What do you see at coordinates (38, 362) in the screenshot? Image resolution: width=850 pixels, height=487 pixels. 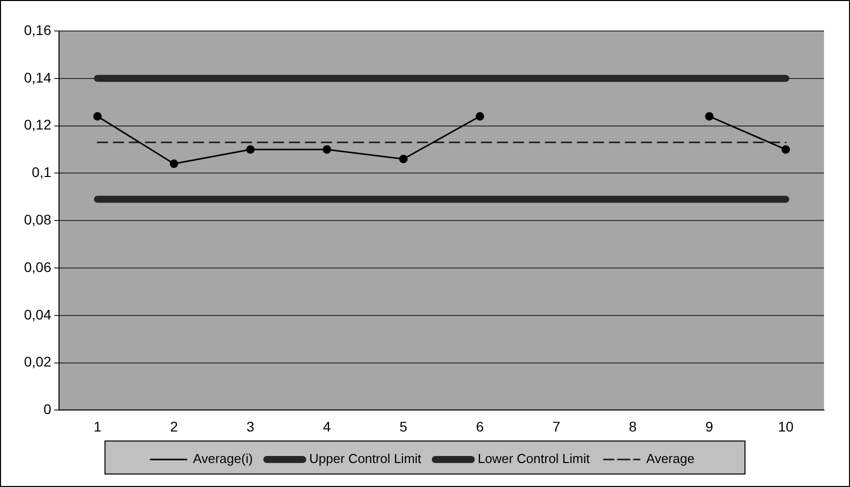 I see `y-tick-label: 0,02` at bounding box center [38, 362].